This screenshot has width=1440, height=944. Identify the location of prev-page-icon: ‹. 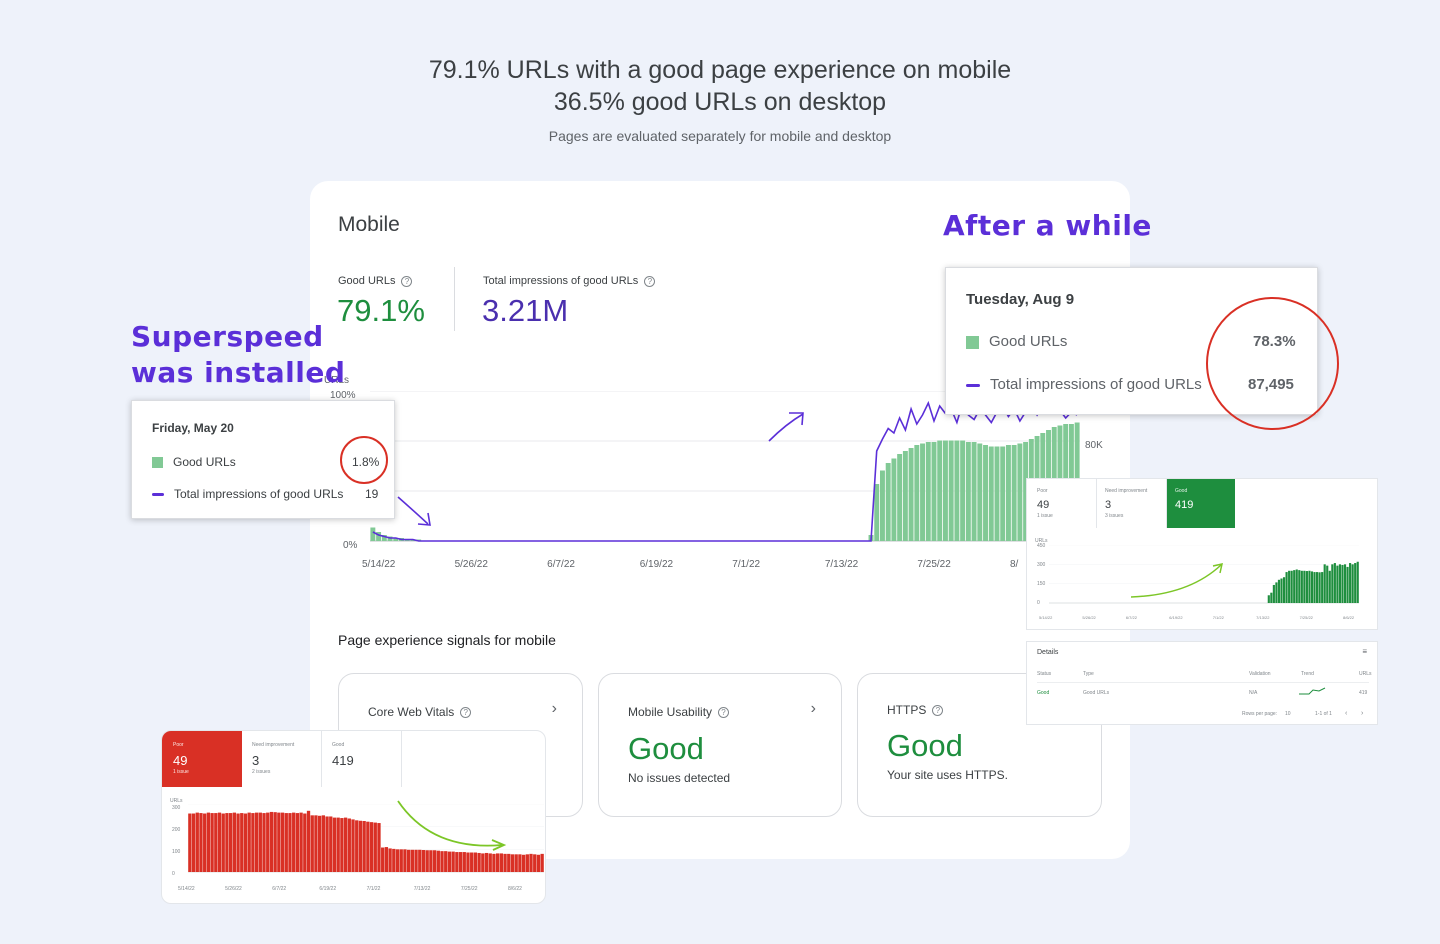
(1346, 713).